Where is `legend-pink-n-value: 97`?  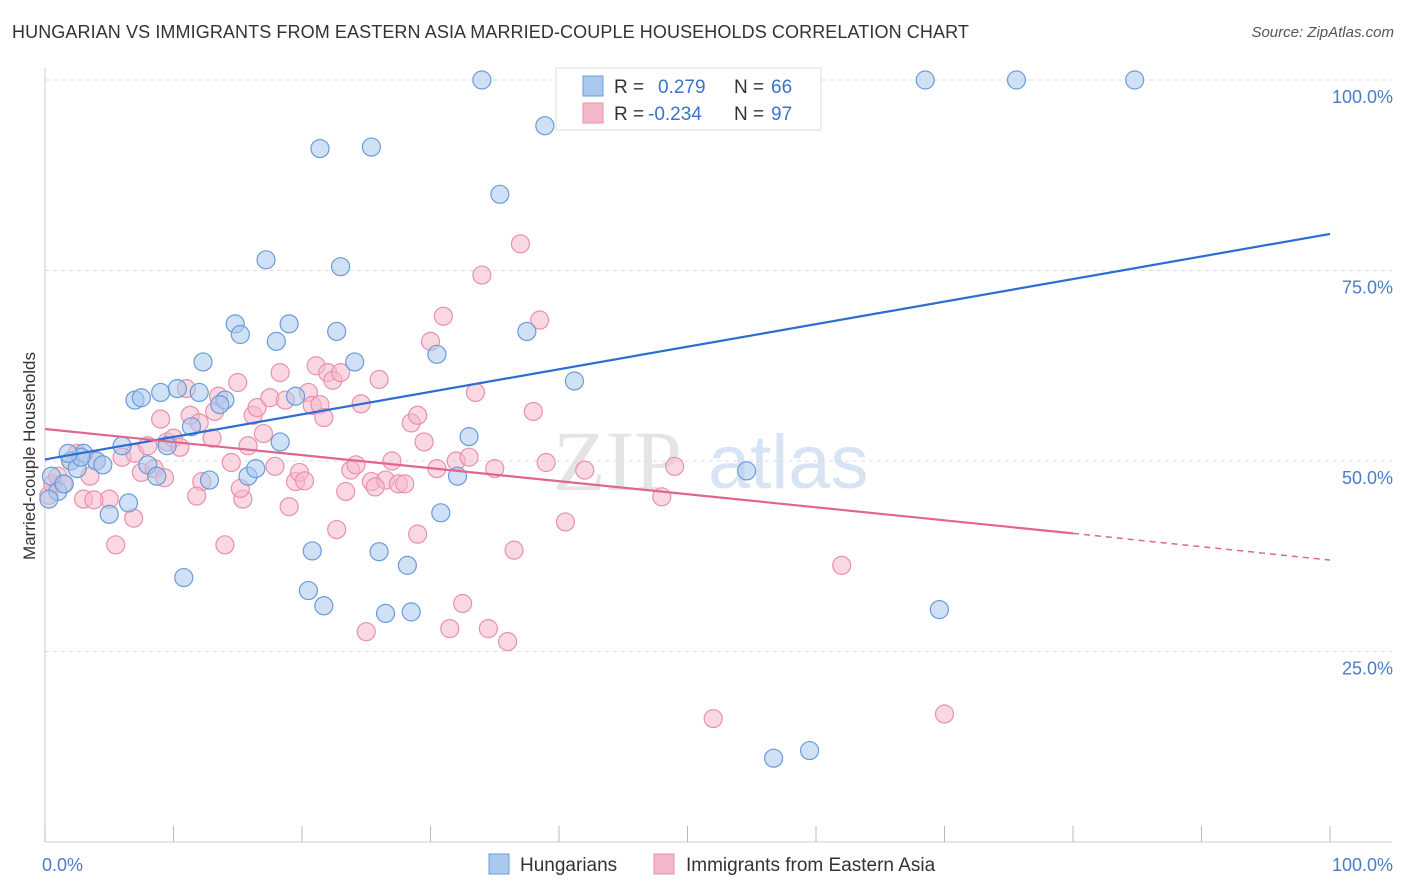 legend-pink-n-value: 97 is located at coordinates (781, 114).